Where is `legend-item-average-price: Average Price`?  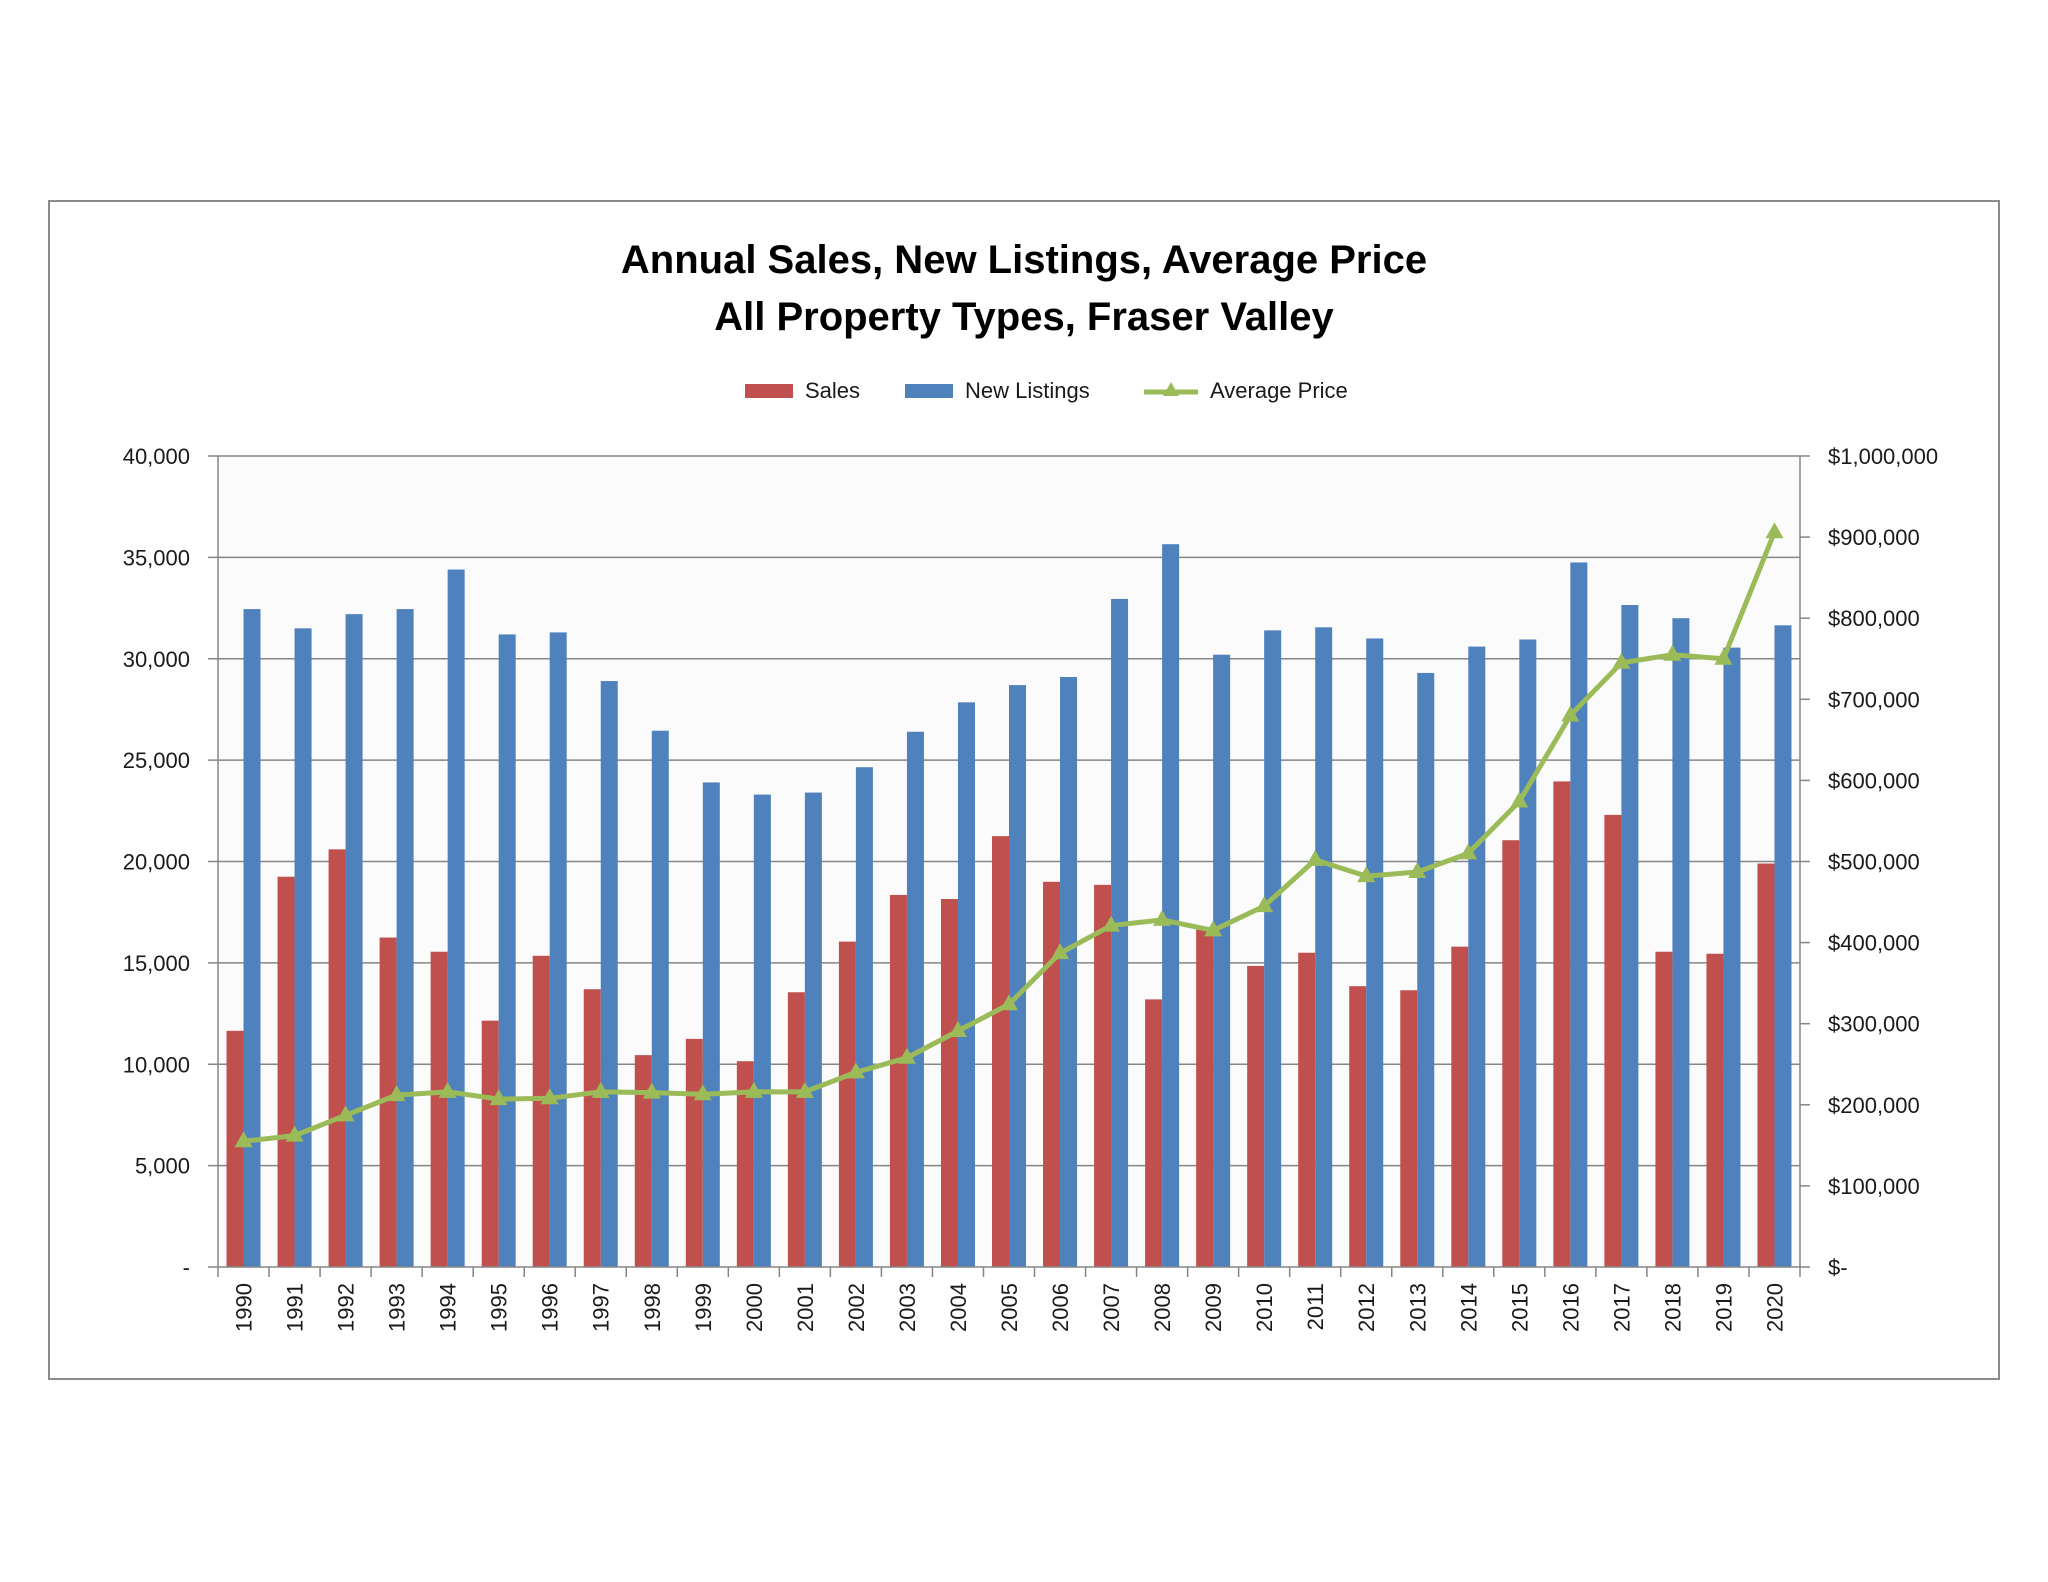 legend-item-average-price: Average Price is located at coordinates (1245, 391).